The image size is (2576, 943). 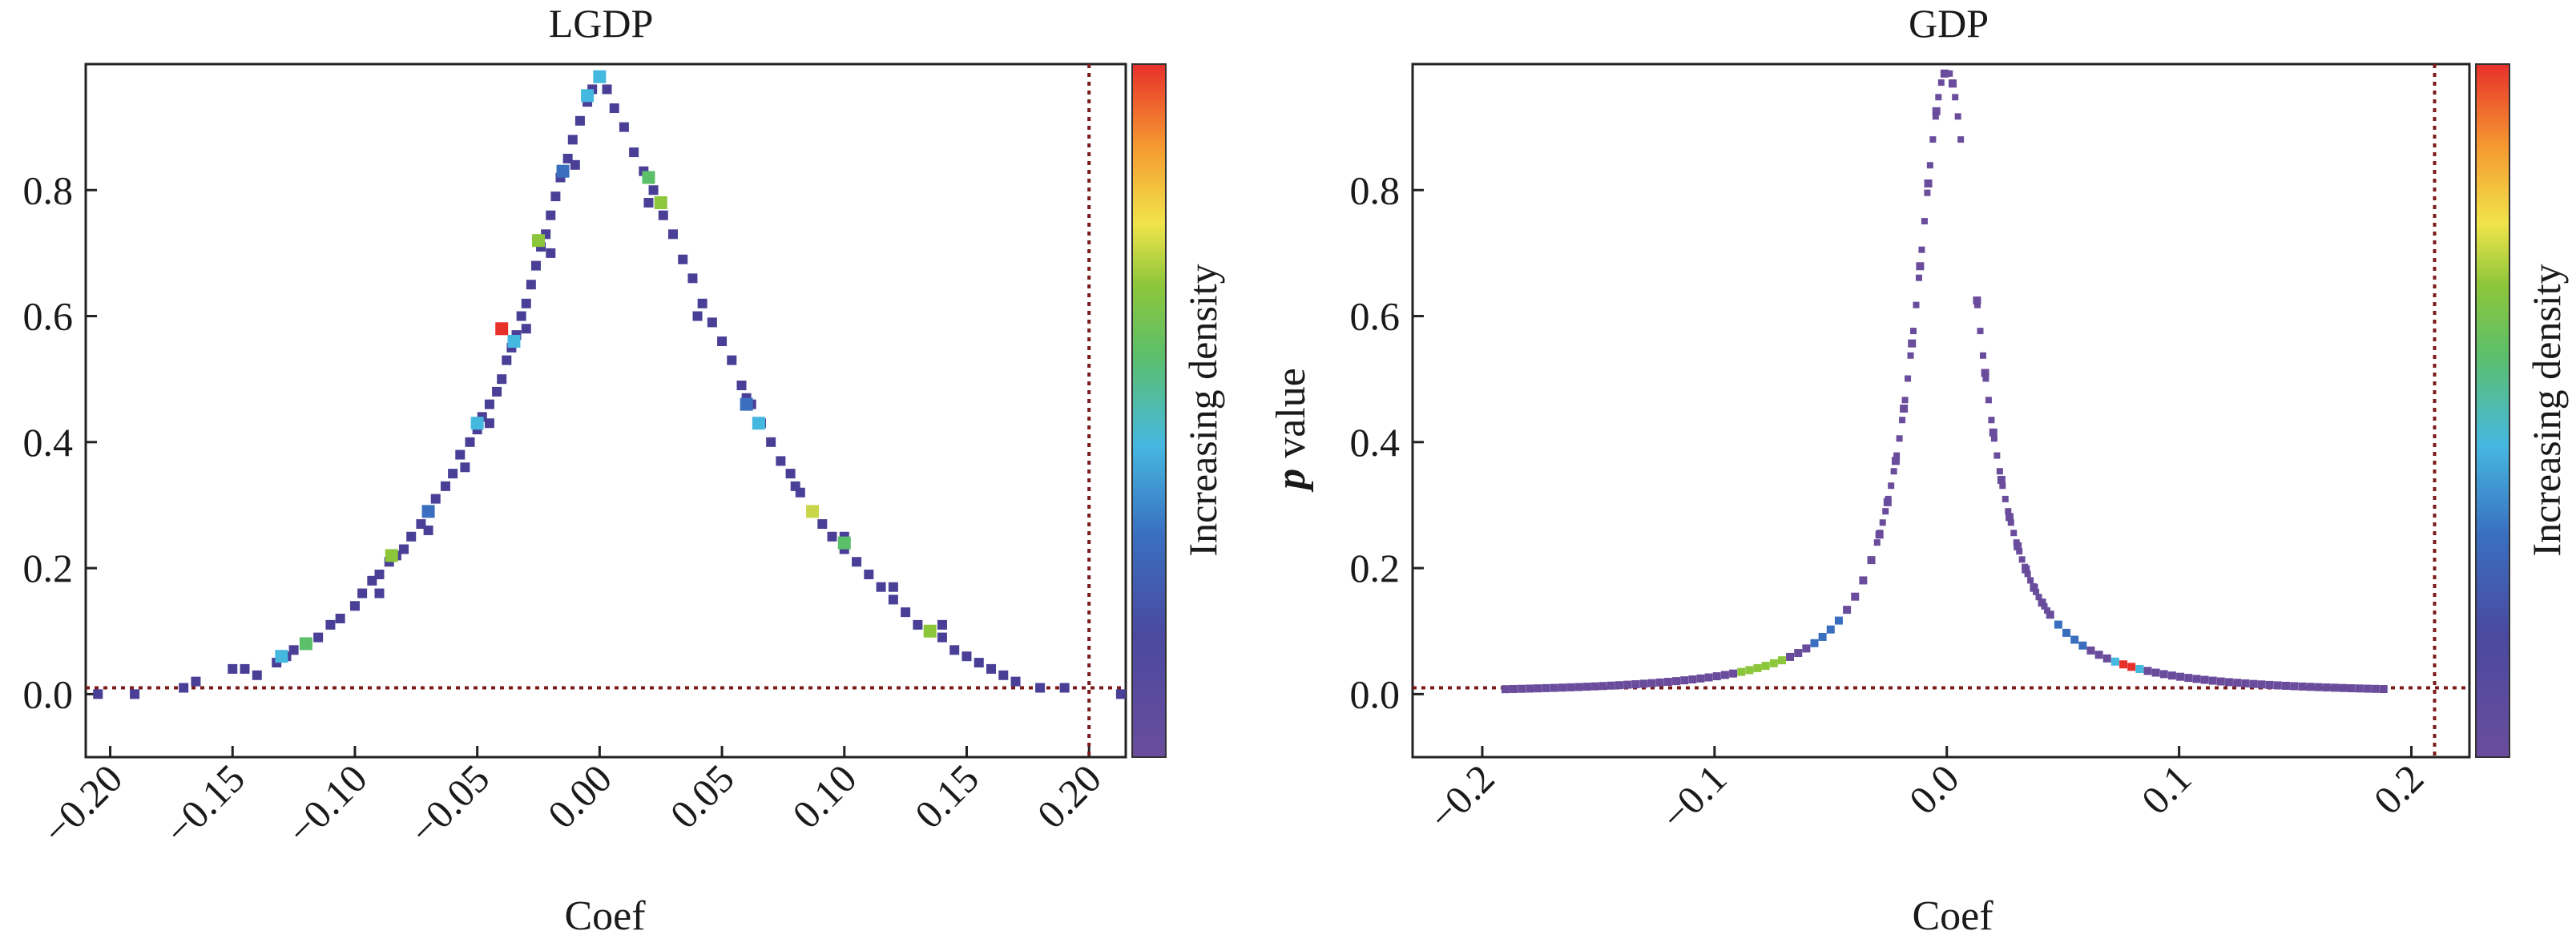 I want to click on gdp-title: GDP, so click(x=1949, y=23).